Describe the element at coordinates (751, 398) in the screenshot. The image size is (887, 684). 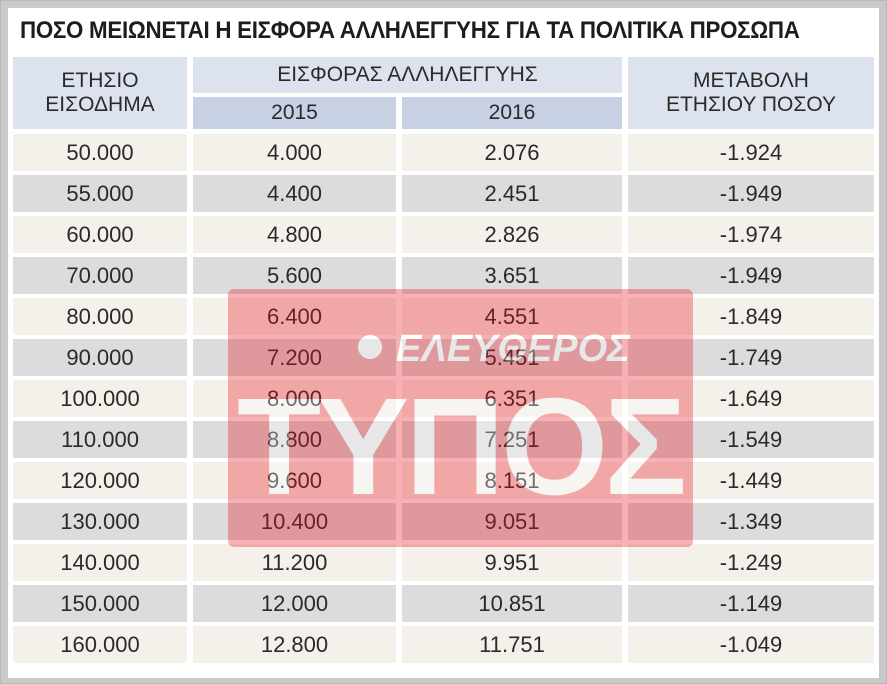
I see `table-cell-change: -1.649` at that location.